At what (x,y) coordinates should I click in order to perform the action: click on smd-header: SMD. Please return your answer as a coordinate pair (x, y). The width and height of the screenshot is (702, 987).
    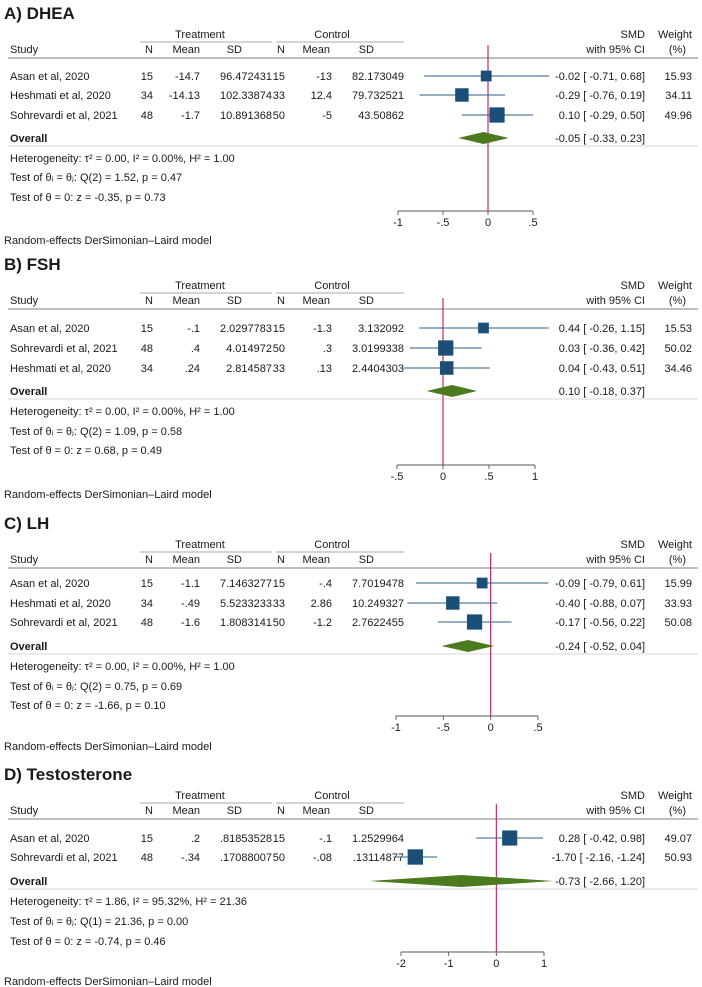
    Looking at the image, I should click on (633, 35).